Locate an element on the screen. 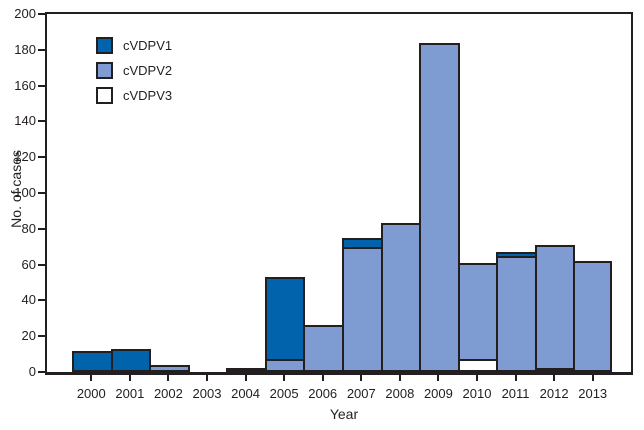 Image resolution: width=644 pixels, height=430 pixels. x-tick-label: 2001 is located at coordinates (130, 393).